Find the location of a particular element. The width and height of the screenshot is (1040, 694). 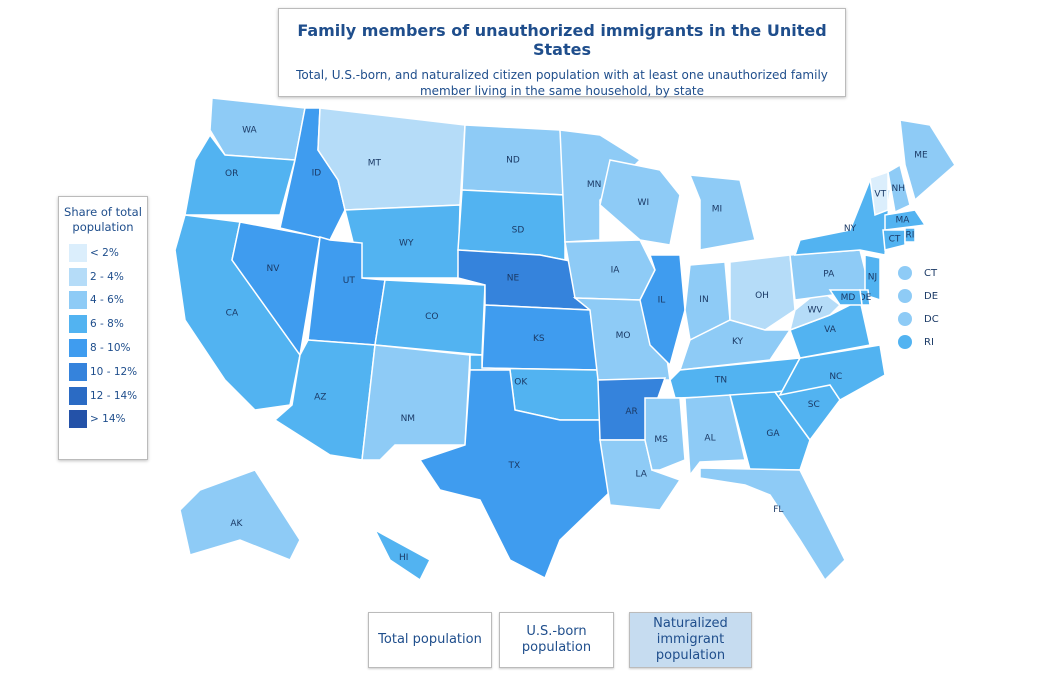

legend-item: > 14% is located at coordinates (103, 420).